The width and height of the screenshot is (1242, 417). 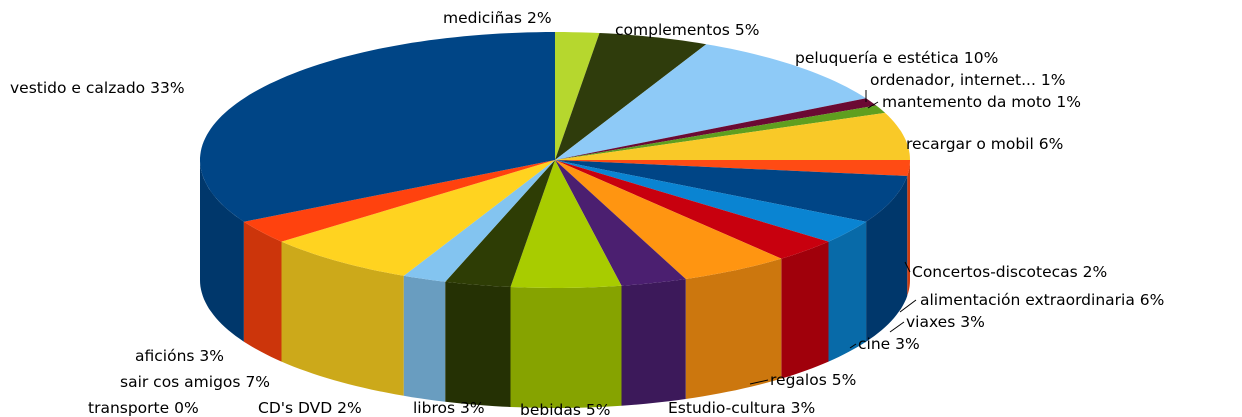 I want to click on value-label: 10%, so click(x=981, y=58).